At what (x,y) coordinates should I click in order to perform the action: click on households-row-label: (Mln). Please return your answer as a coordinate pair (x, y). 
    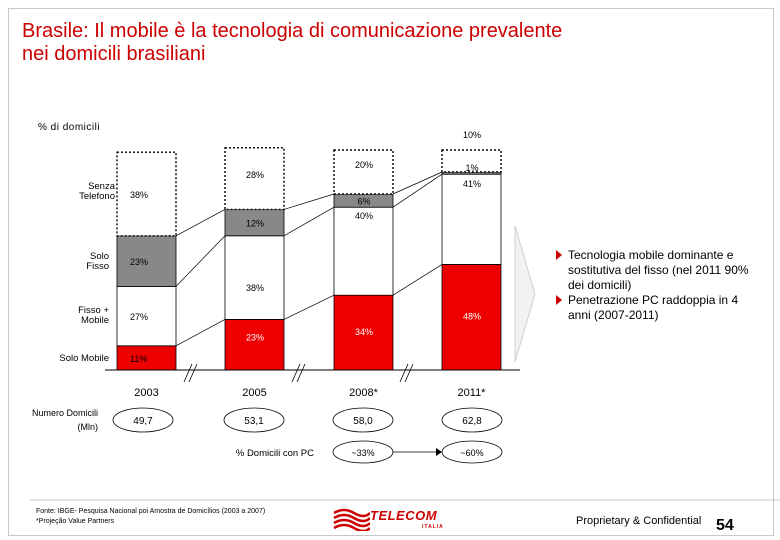
    Looking at the image, I should click on (88, 427).